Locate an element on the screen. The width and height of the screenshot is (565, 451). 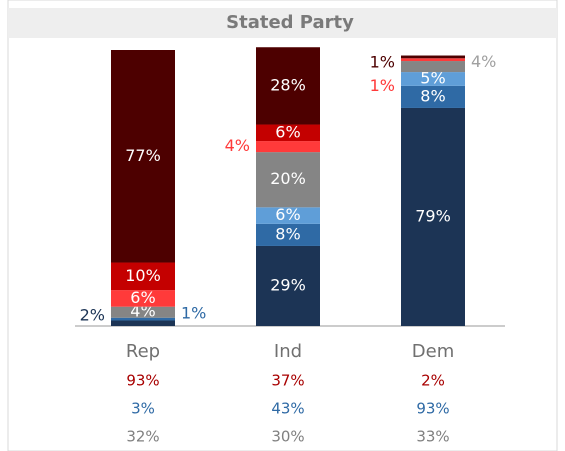
summary-value: 33% is located at coordinates (432, 437).